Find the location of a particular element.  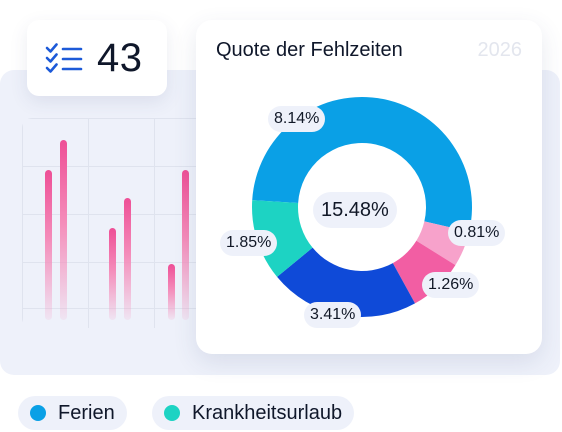

chart-title: Quote der Fehlzeiten is located at coordinates (309, 50).